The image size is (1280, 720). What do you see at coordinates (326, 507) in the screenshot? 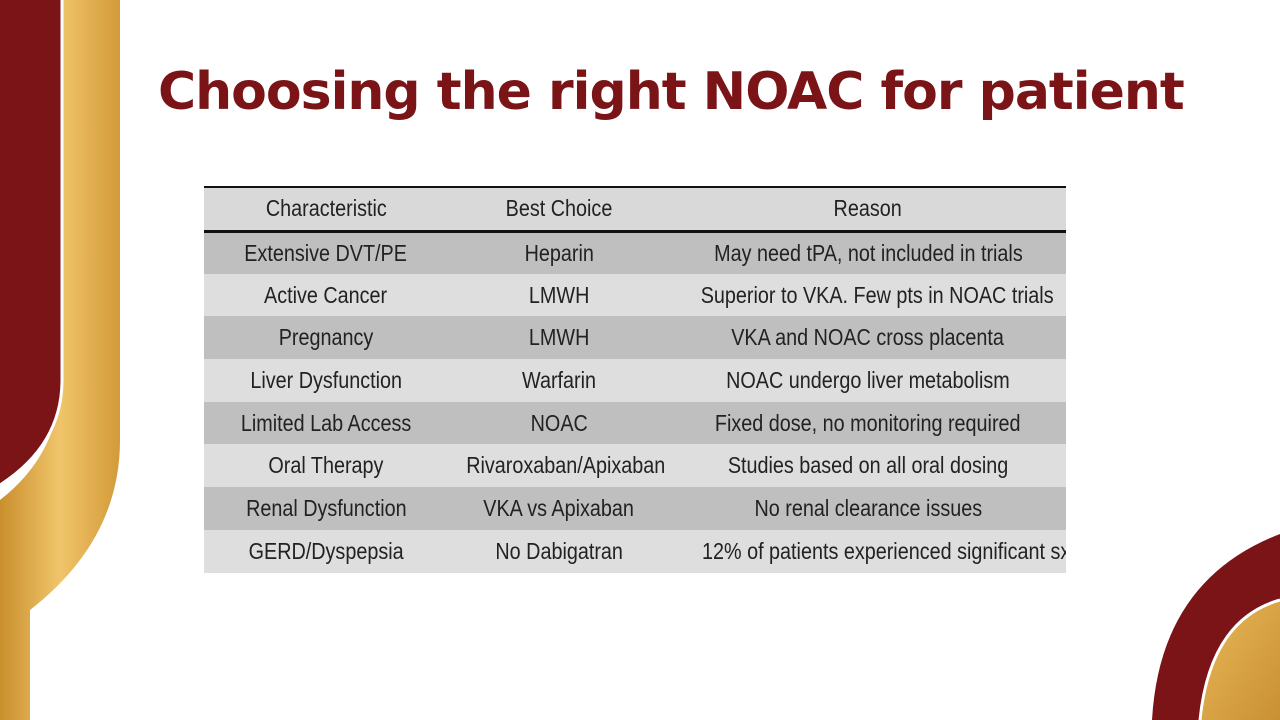
I see `cell-characteristic: Renal Dysfunction` at bounding box center [326, 507].